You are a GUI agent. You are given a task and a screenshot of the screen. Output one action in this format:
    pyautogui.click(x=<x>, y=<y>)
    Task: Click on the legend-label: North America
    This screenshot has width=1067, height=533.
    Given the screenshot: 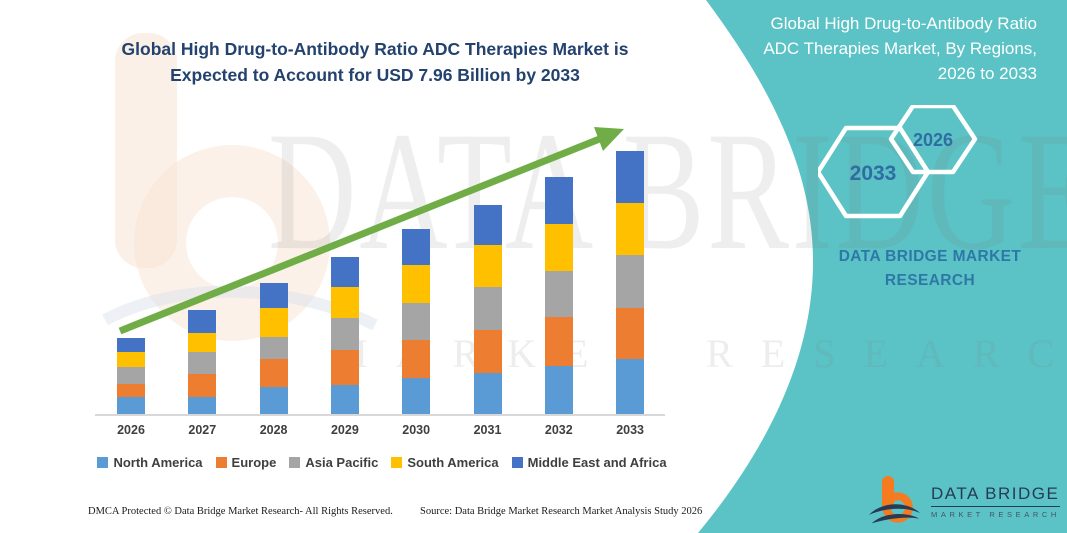 What is the action you would take?
    pyautogui.click(x=158, y=462)
    